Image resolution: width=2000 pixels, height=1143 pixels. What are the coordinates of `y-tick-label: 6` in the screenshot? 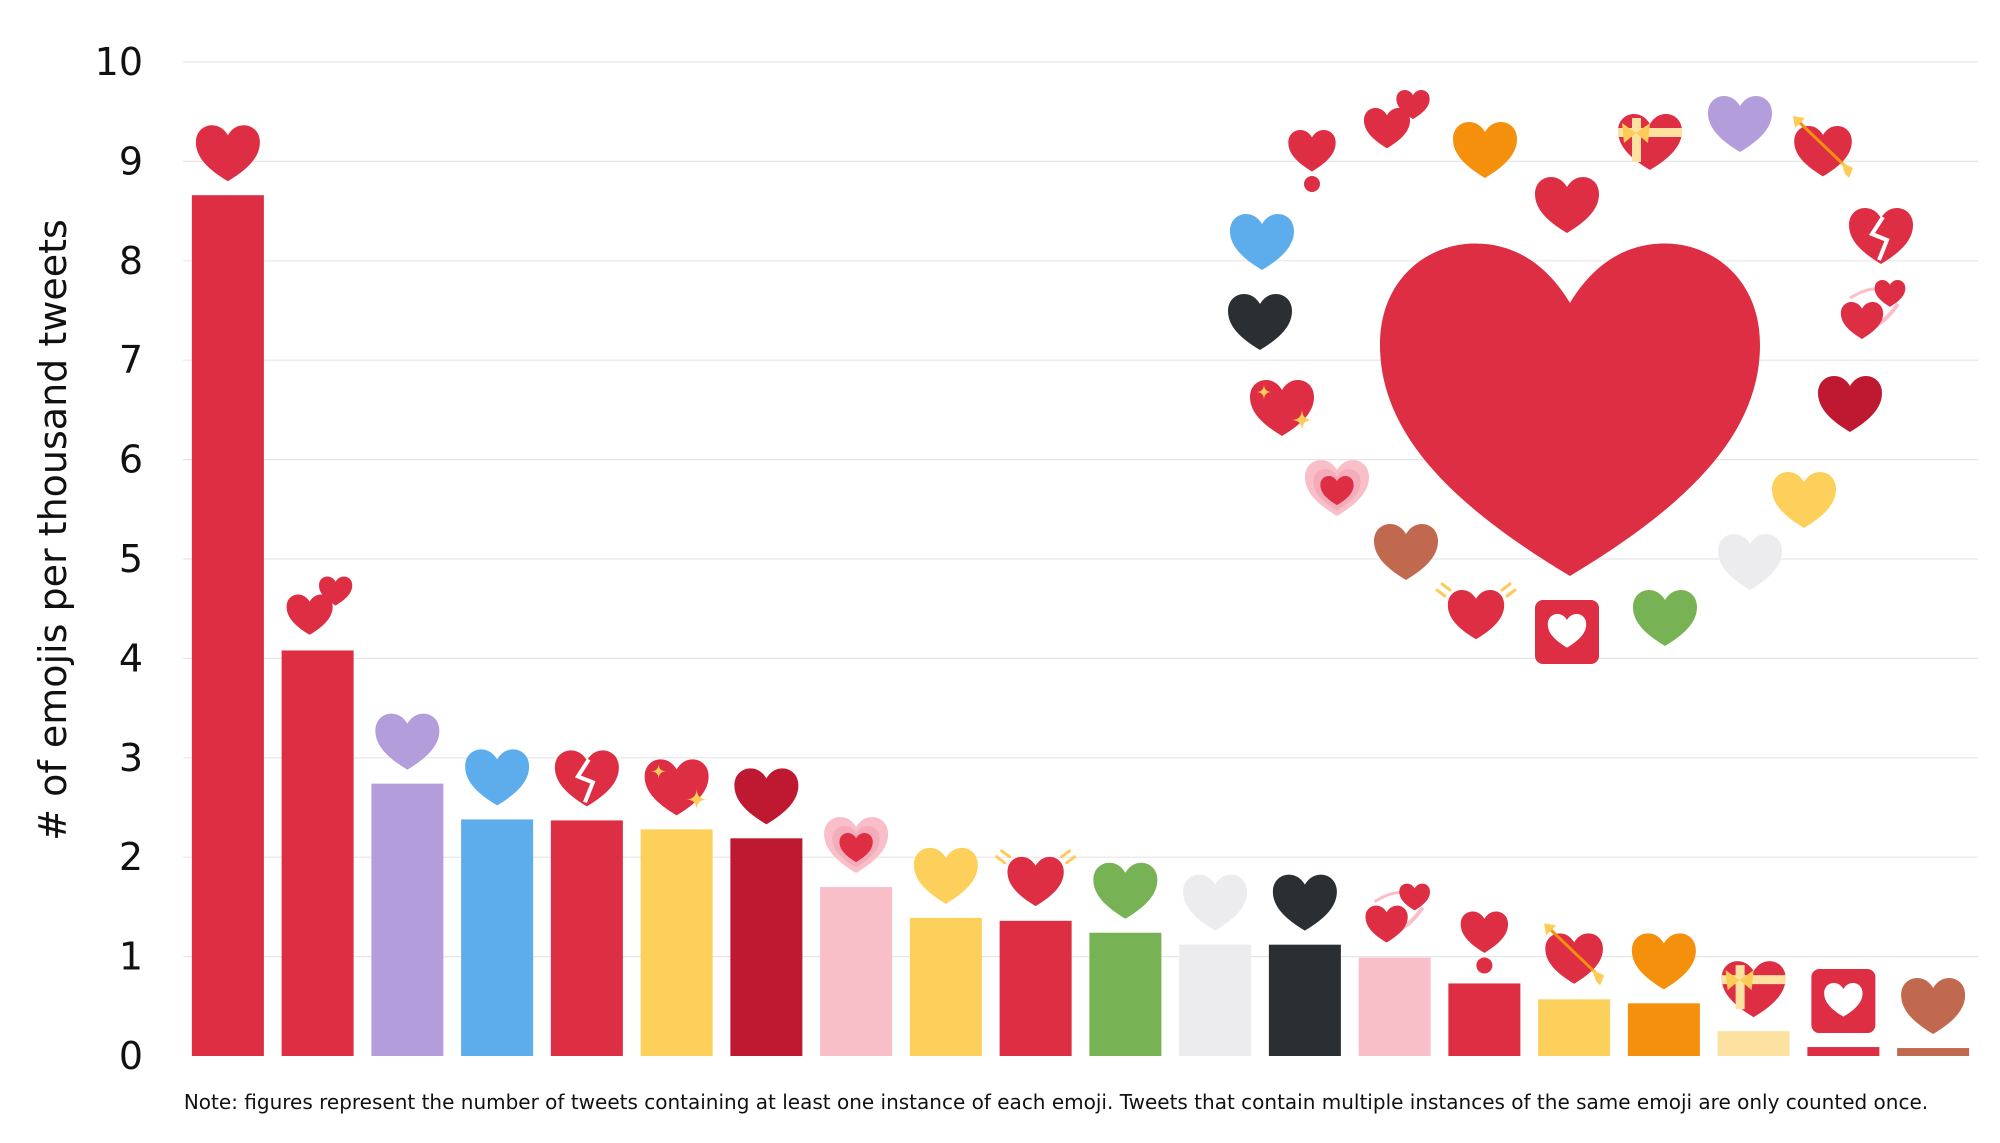 It's located at (131, 460).